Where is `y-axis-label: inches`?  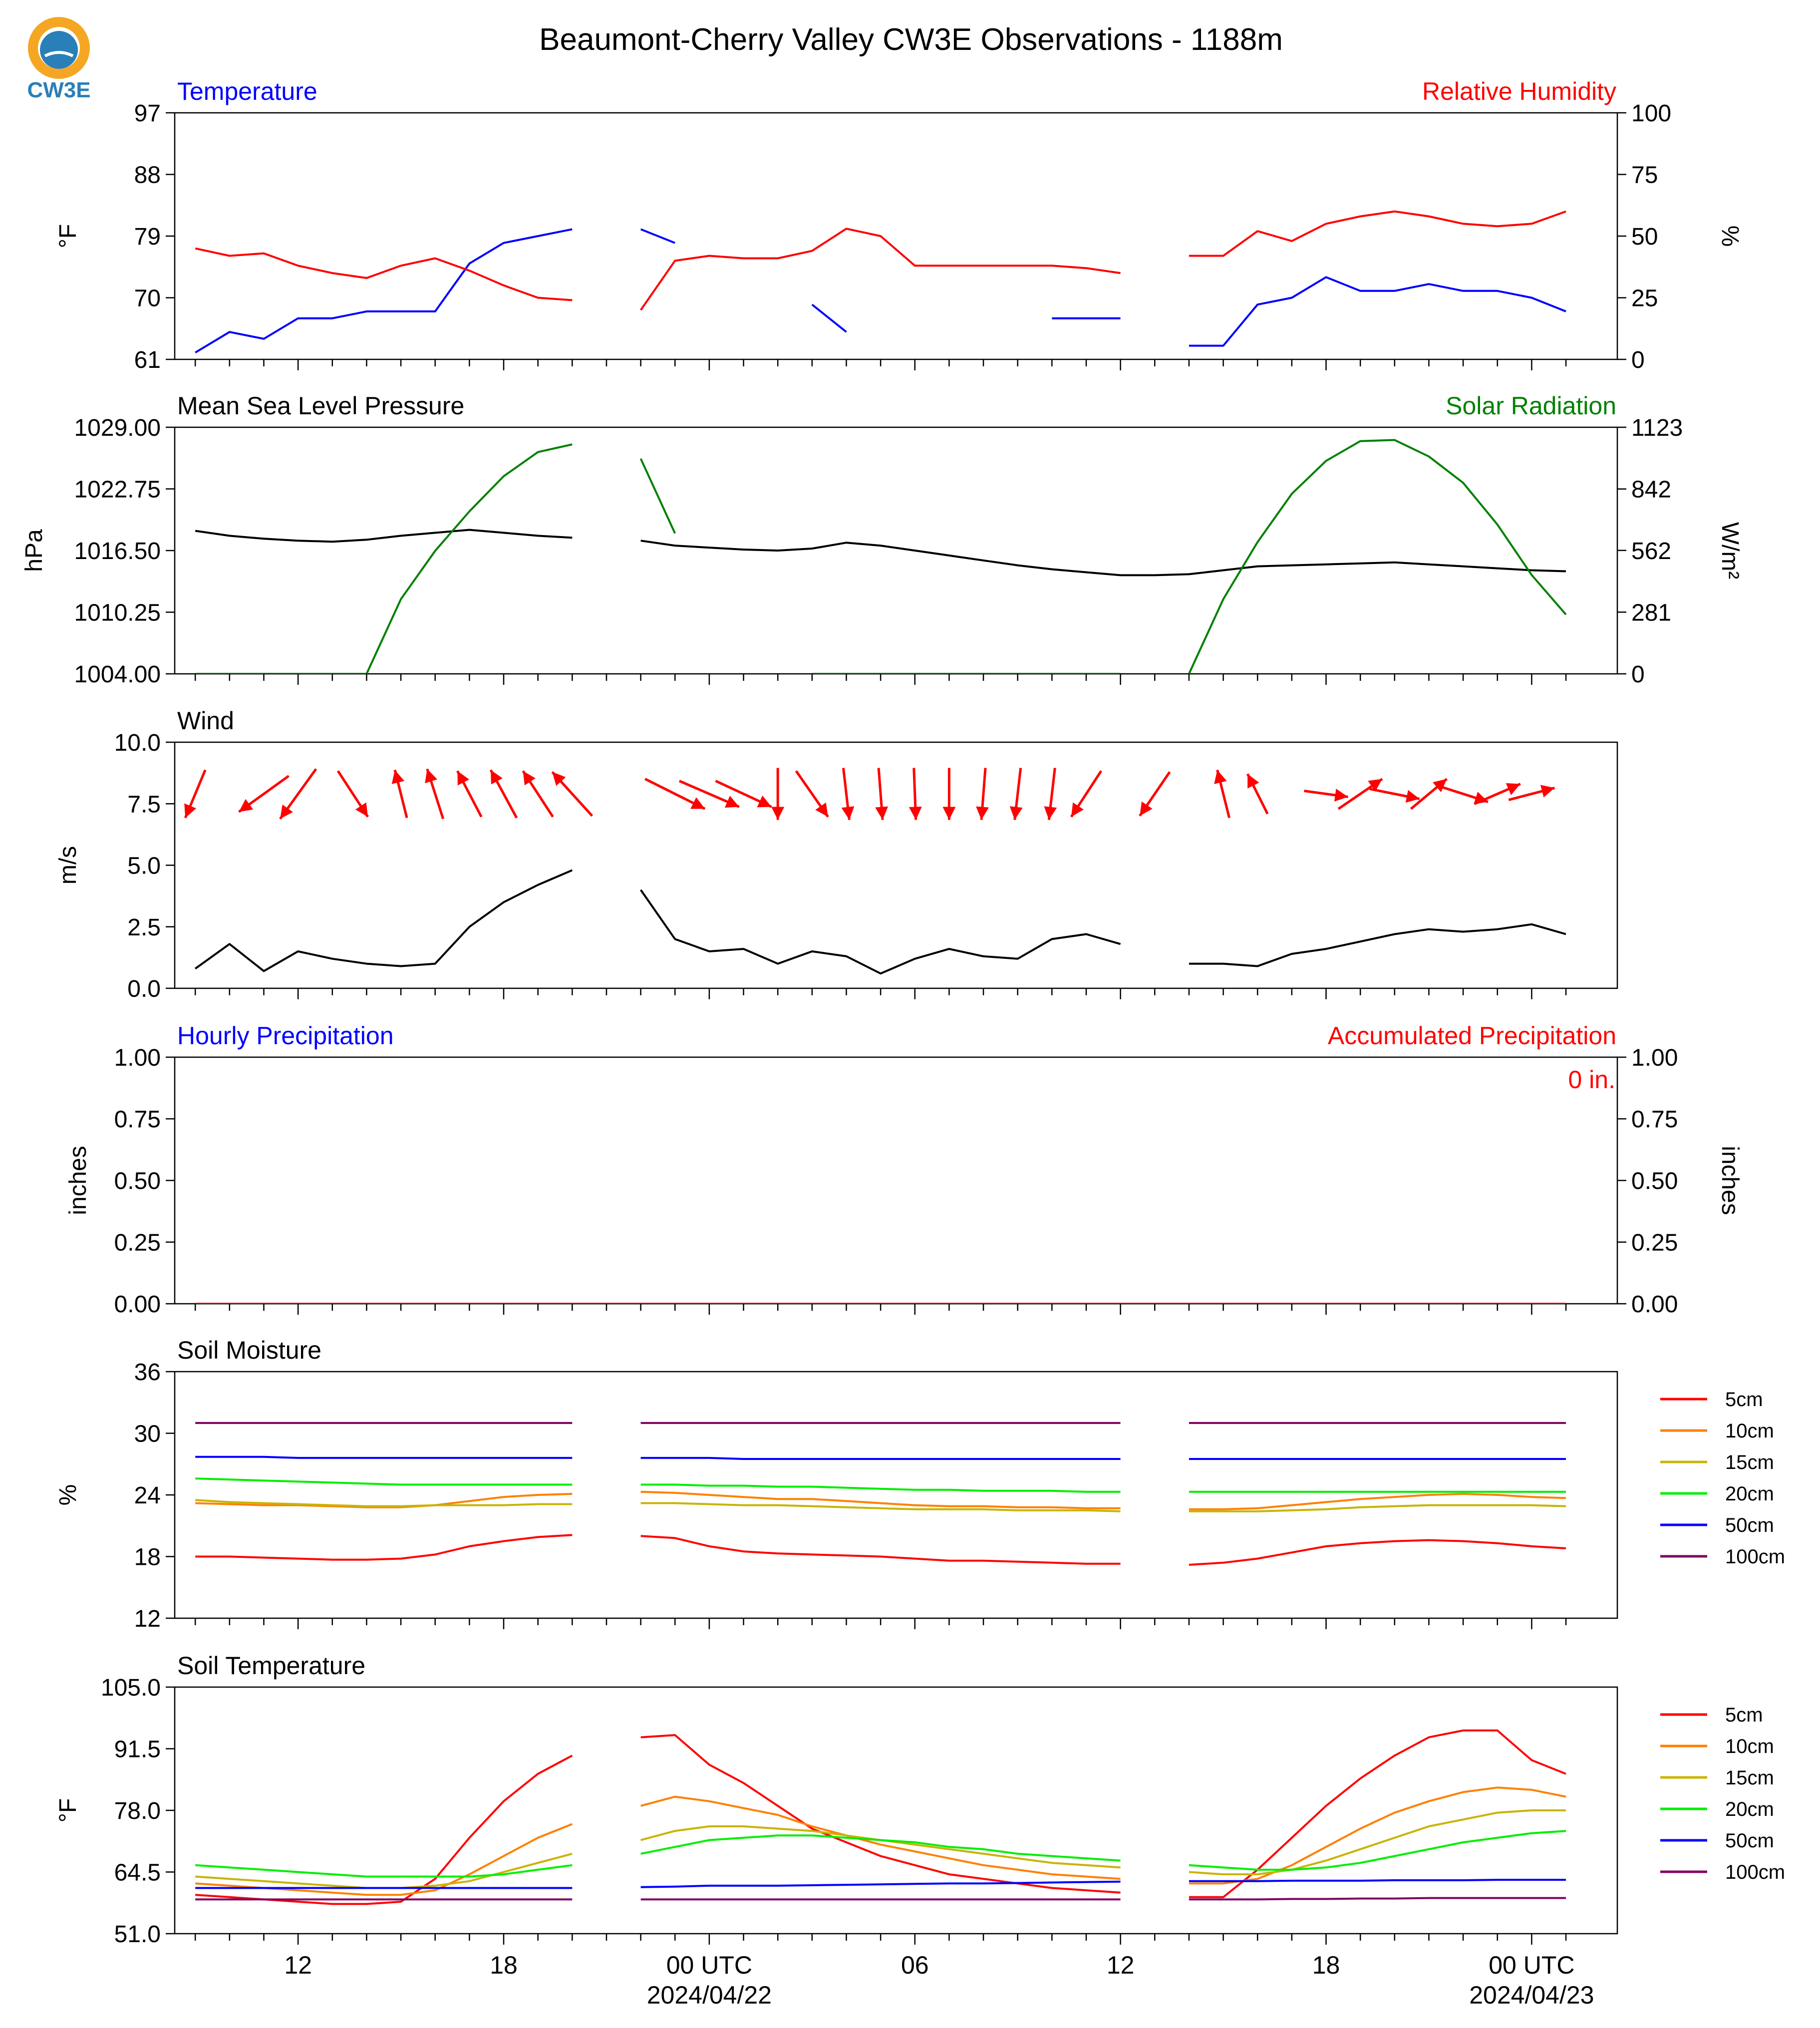
y-axis-label: inches is located at coordinates (78, 1180).